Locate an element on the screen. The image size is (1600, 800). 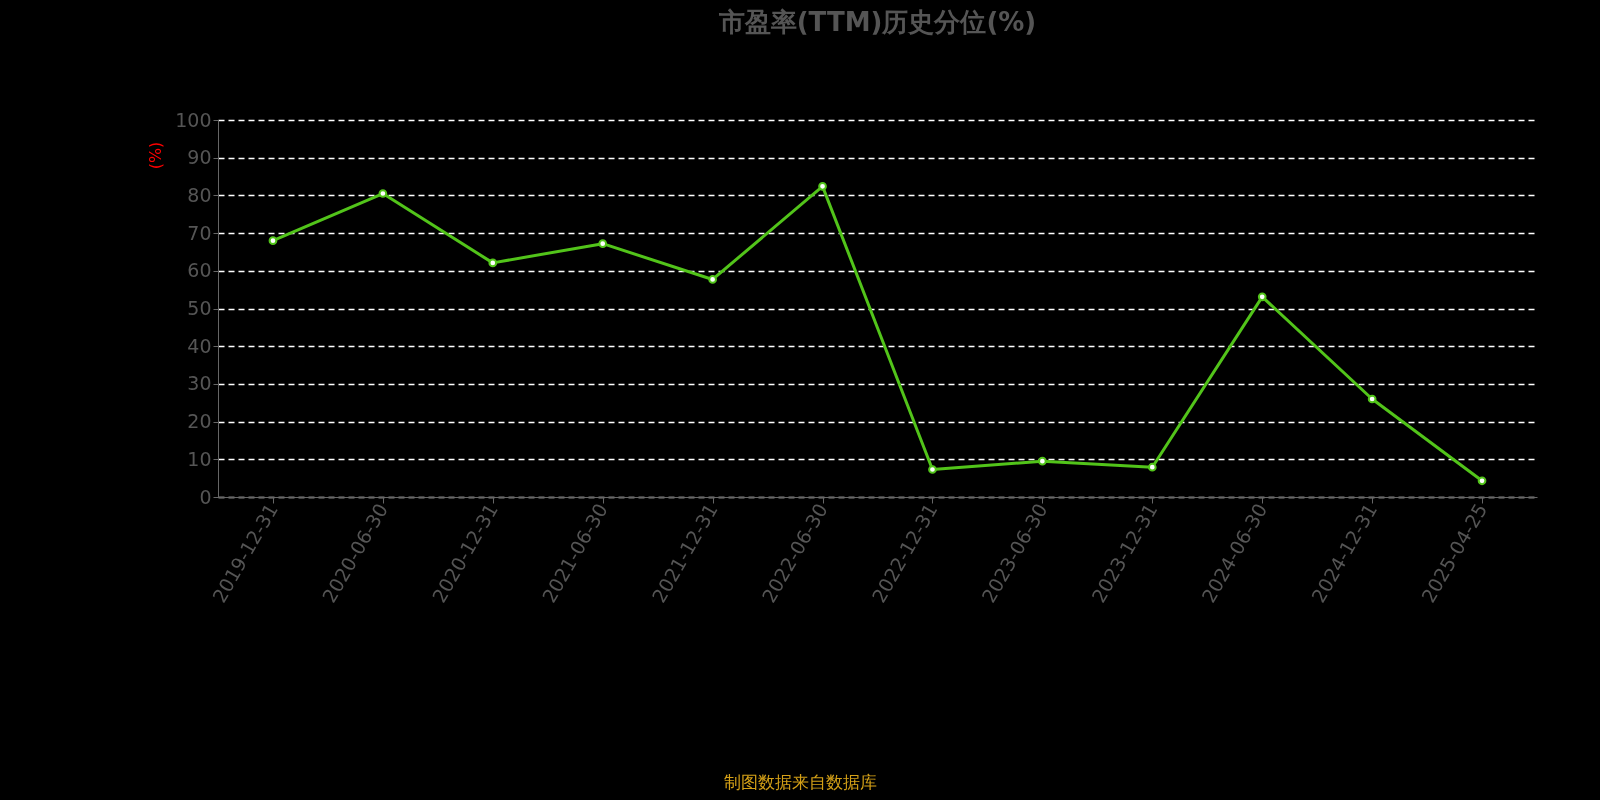
y-tick-label: 20 is located at coordinates (199, 421).